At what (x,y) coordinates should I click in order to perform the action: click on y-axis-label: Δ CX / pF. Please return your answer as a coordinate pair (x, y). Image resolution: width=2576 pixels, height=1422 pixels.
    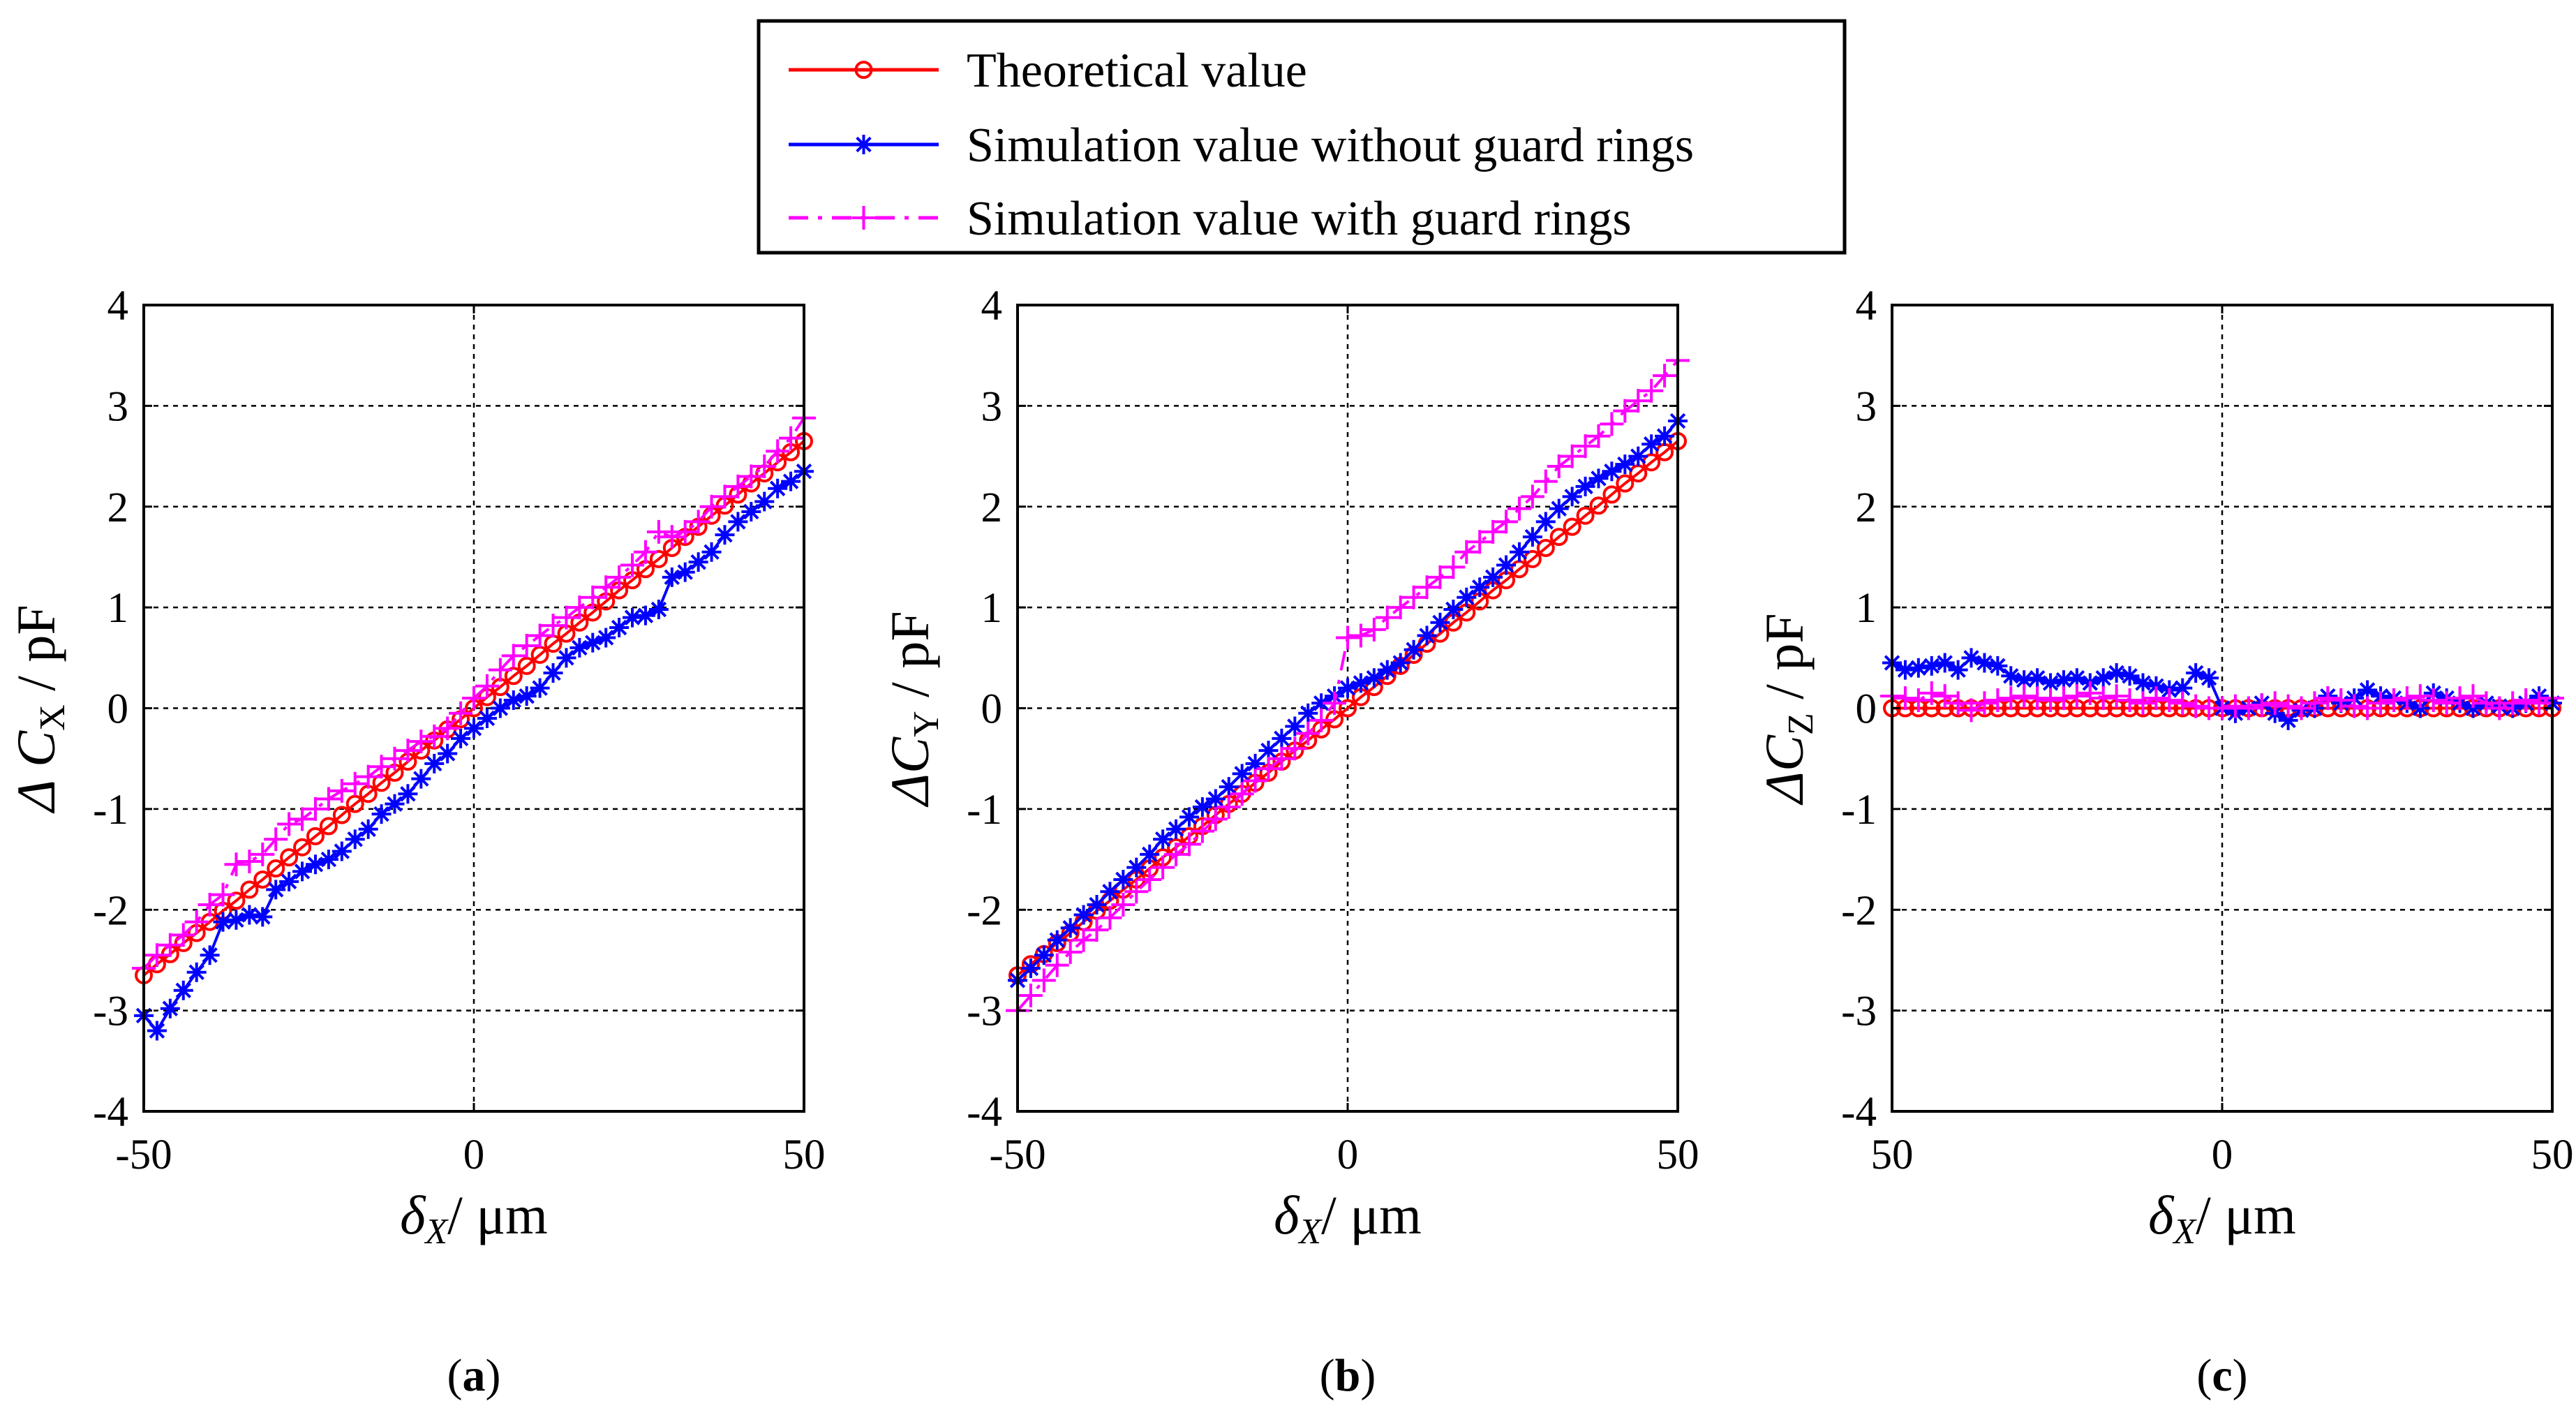
    Looking at the image, I should click on (40, 709).